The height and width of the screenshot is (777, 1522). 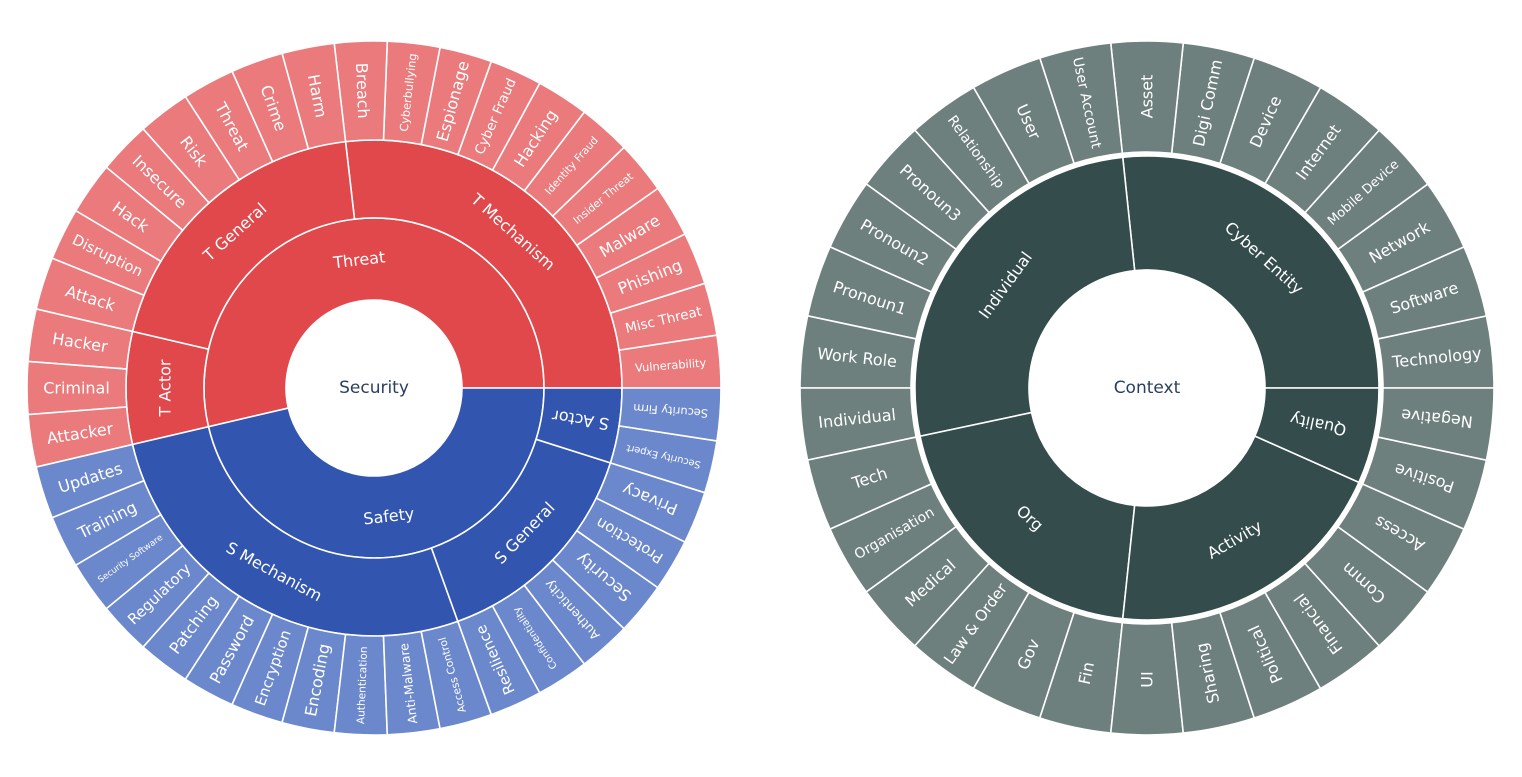 What do you see at coordinates (165, 388) in the screenshot?
I see `label-t-actor: T Actor` at bounding box center [165, 388].